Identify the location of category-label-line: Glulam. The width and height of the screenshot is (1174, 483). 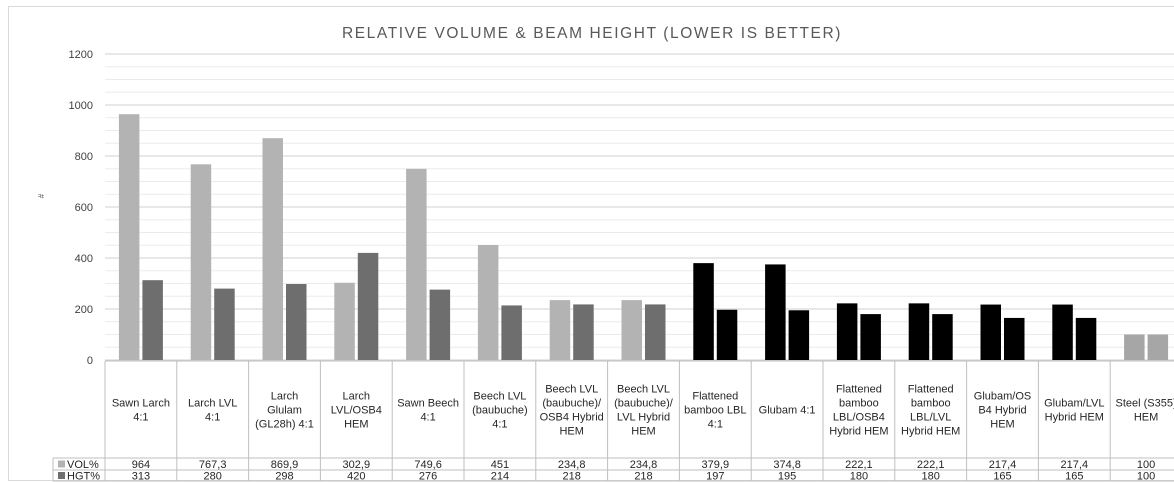
(284, 411).